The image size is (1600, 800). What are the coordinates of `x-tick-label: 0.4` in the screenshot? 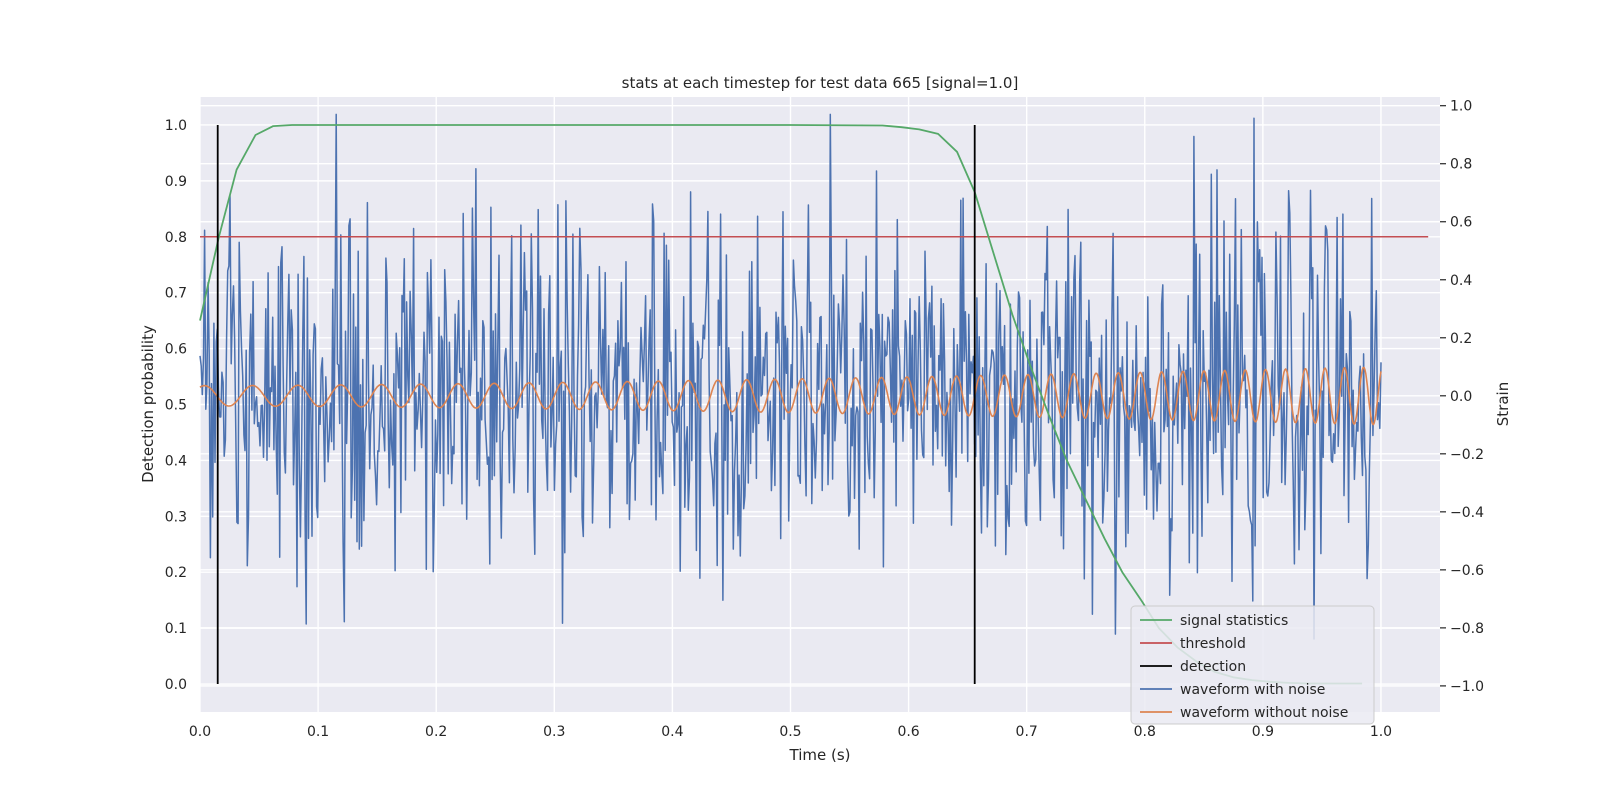 It's located at (672, 732).